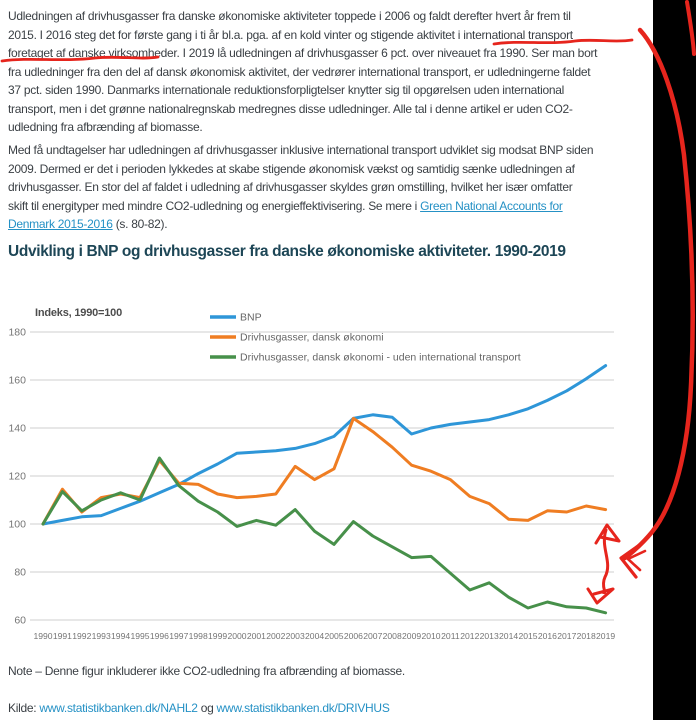  Describe the element at coordinates (547, 636) in the screenshot. I see `x-tick-label: 2016` at that location.